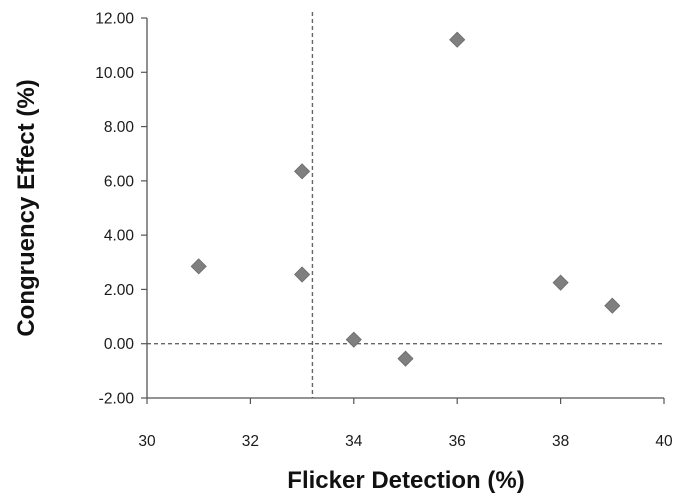  Describe the element at coordinates (664, 441) in the screenshot. I see `x-tick-label: 40` at that location.